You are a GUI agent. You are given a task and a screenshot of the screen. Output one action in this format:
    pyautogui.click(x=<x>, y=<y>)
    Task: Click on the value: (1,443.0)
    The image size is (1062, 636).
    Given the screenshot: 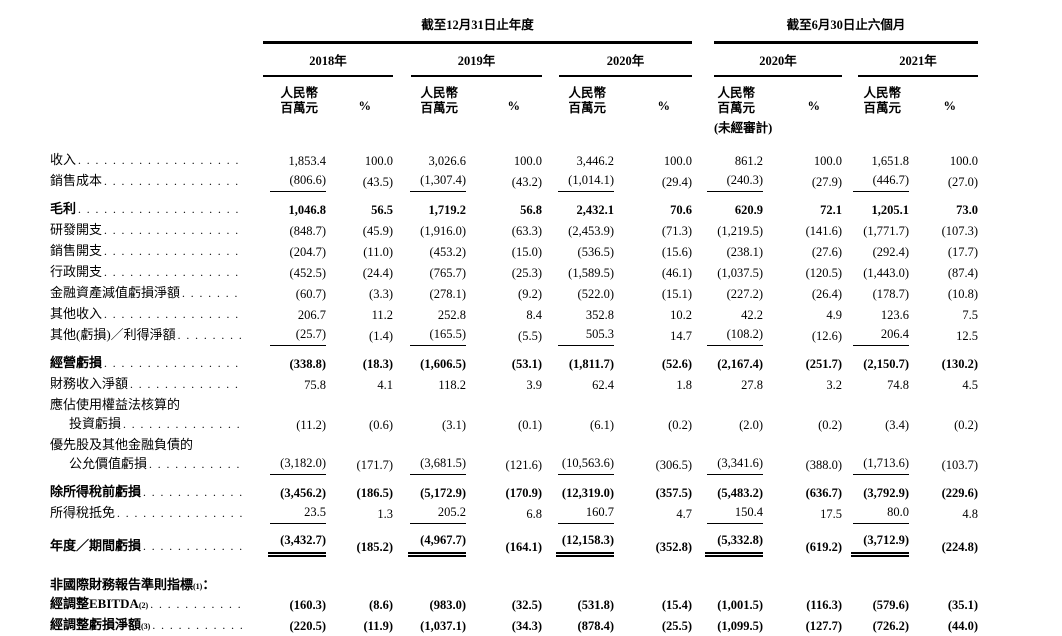 What is the action you would take?
    pyautogui.click(x=886, y=273)
    